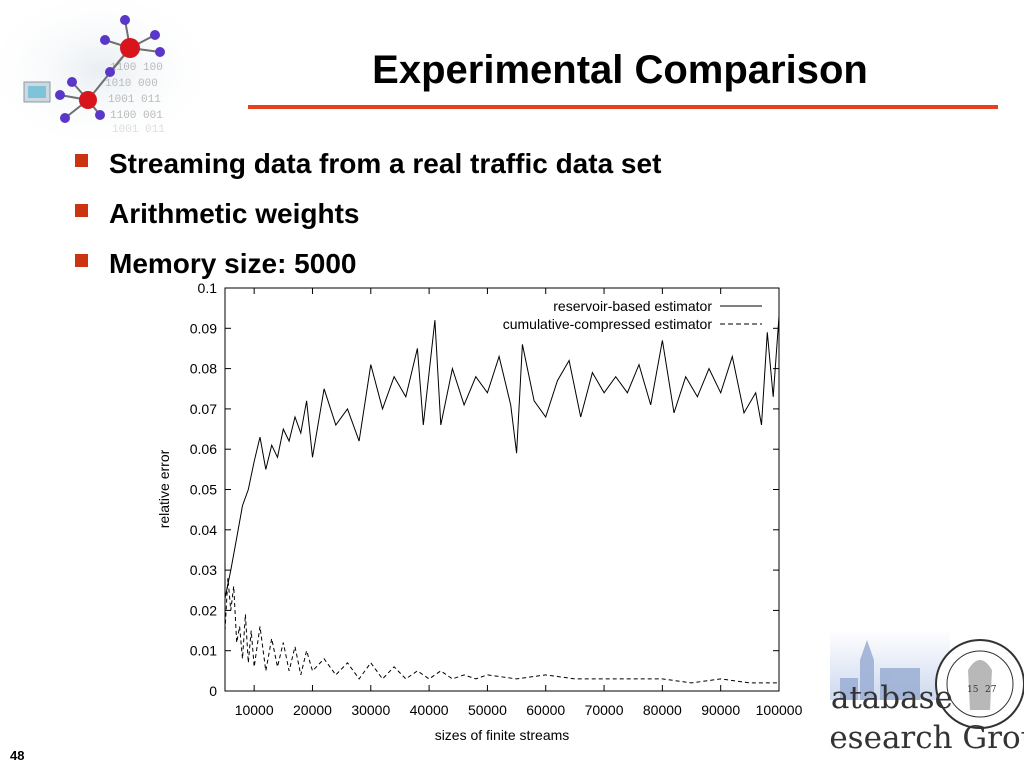 The image size is (1024, 773). Describe the element at coordinates (927, 738) in the screenshot. I see `brand-line-2: Research Group` at that location.